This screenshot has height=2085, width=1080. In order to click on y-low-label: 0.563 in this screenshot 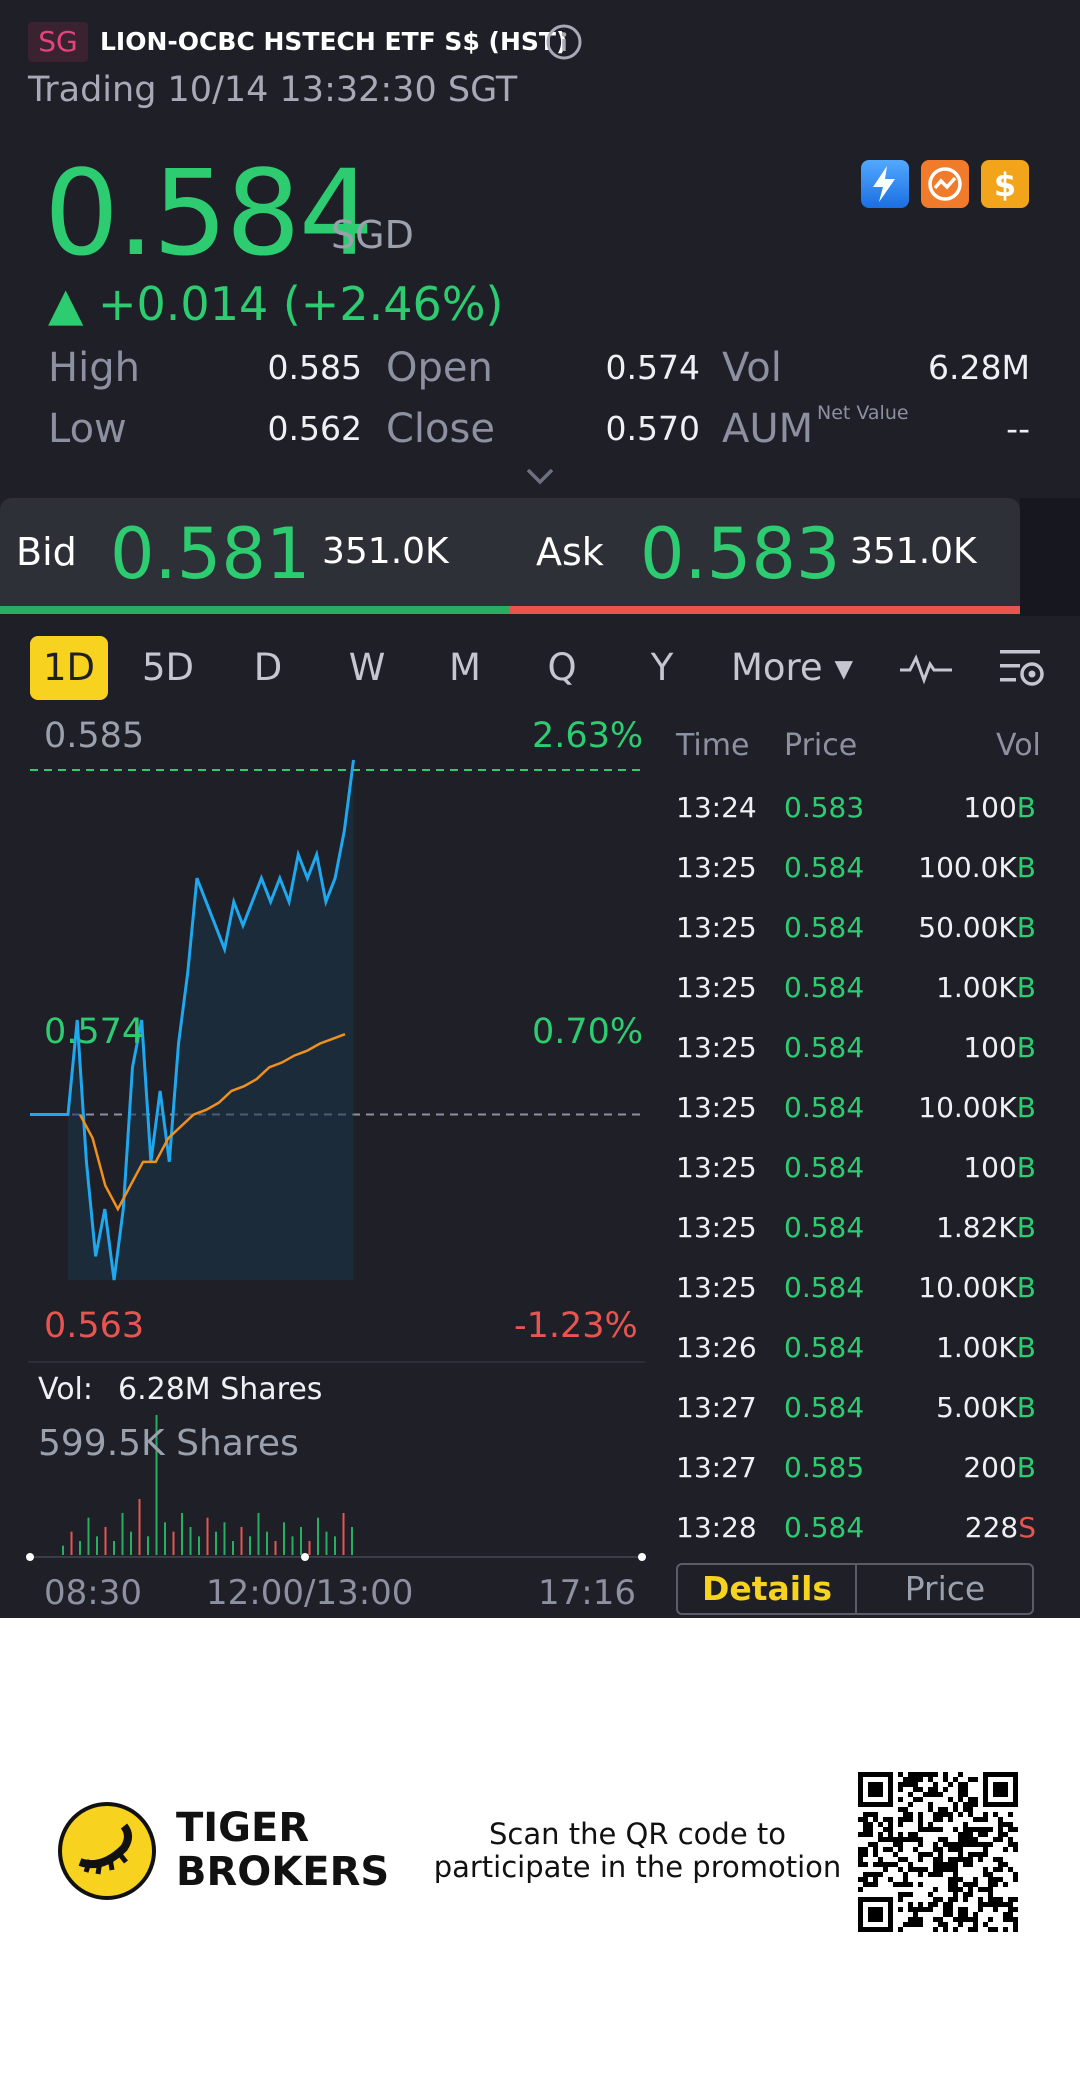, I will do `click(94, 1326)`.